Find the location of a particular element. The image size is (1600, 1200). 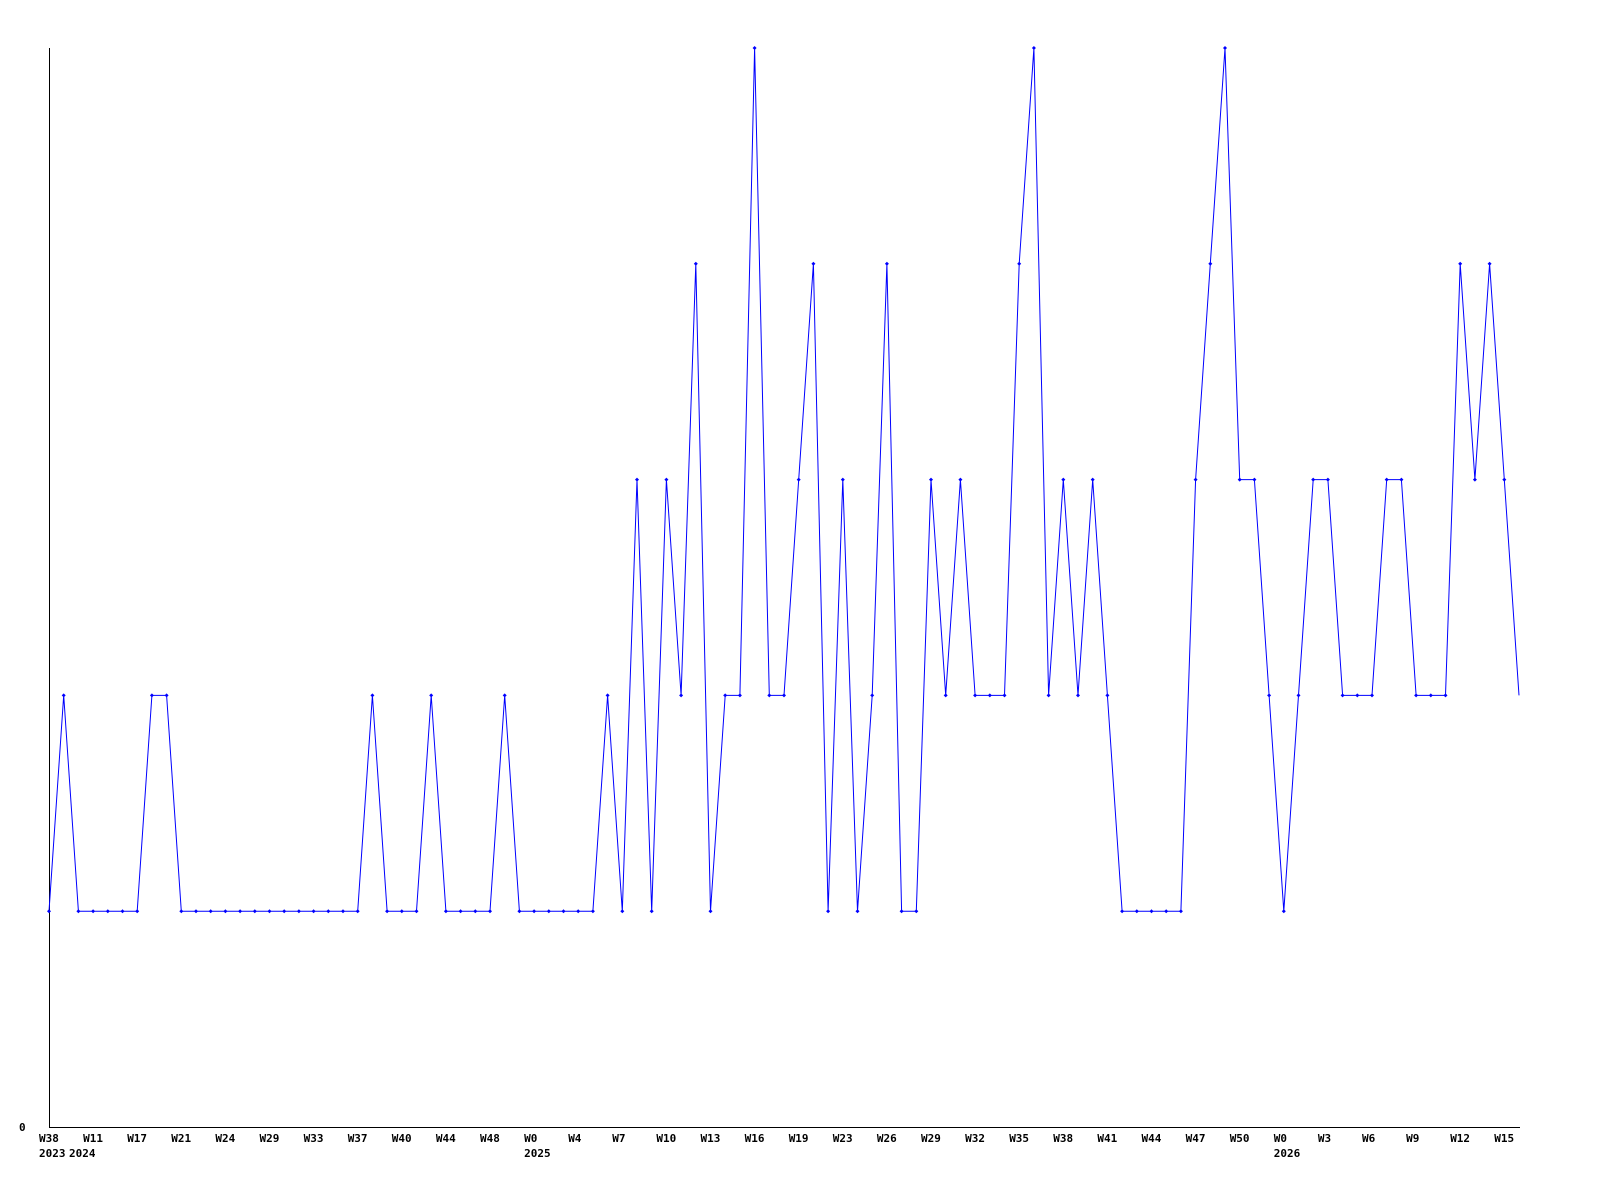

x-tick-label: W48 is located at coordinates (490, 1138).